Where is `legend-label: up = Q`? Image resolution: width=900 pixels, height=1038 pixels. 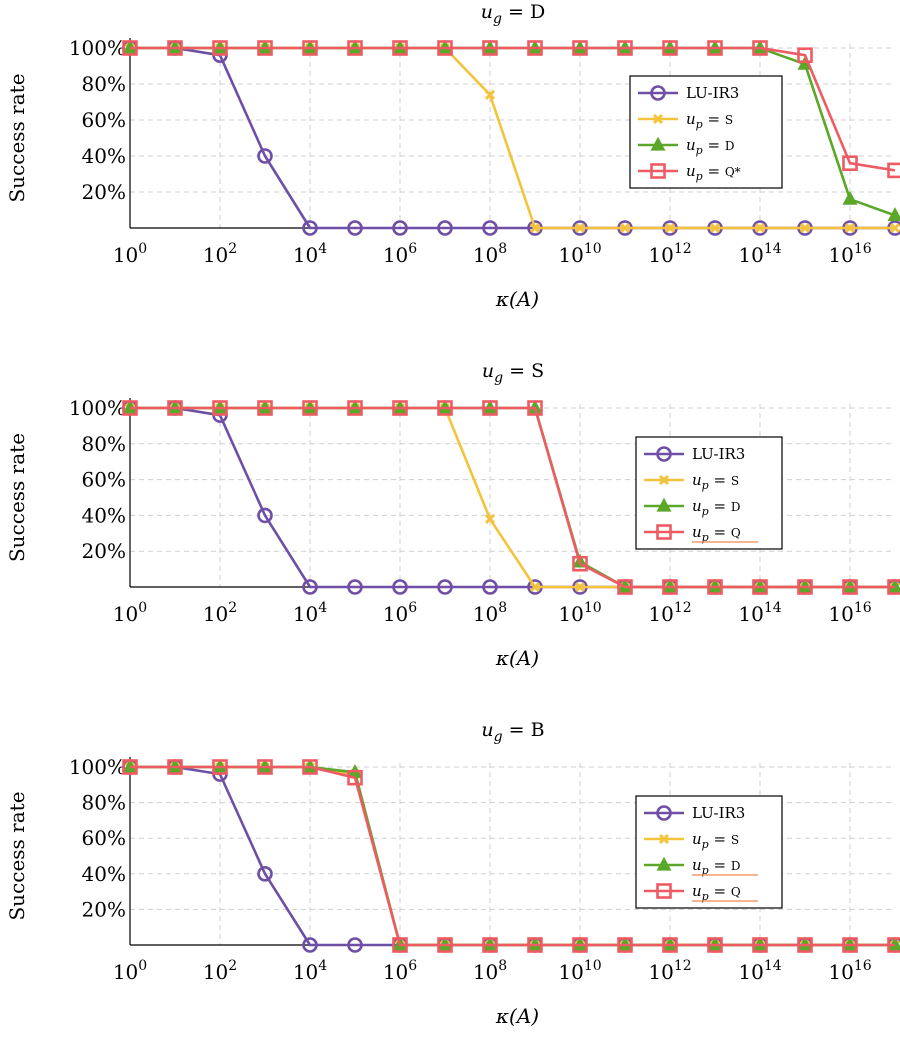
legend-label: up = Q is located at coordinates (716, 892).